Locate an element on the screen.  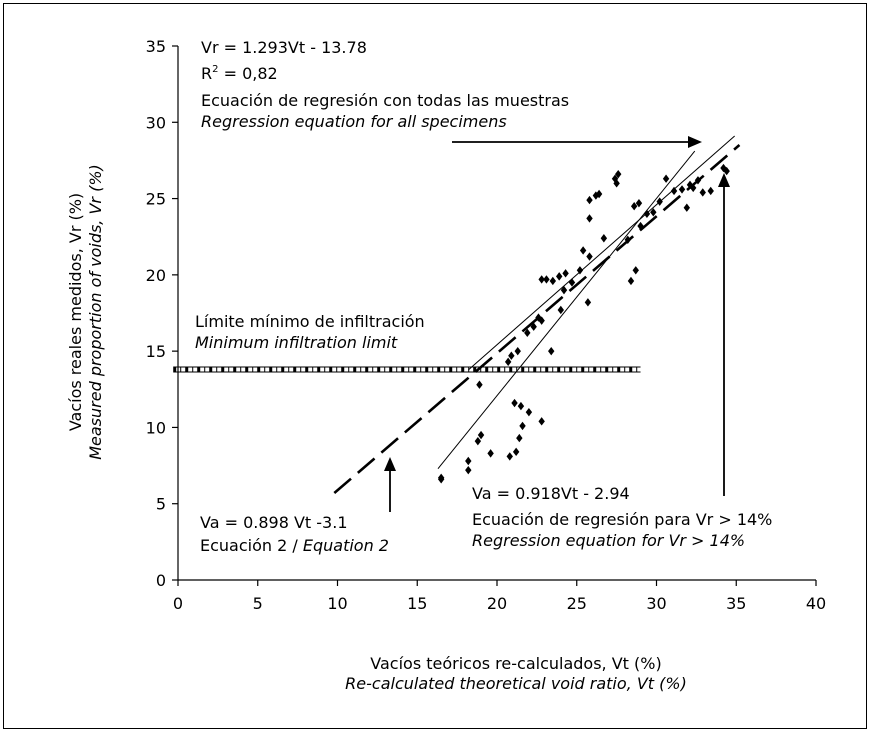
eq2-label: Ecuación 2 / Equation 2 is located at coordinates (294, 545).